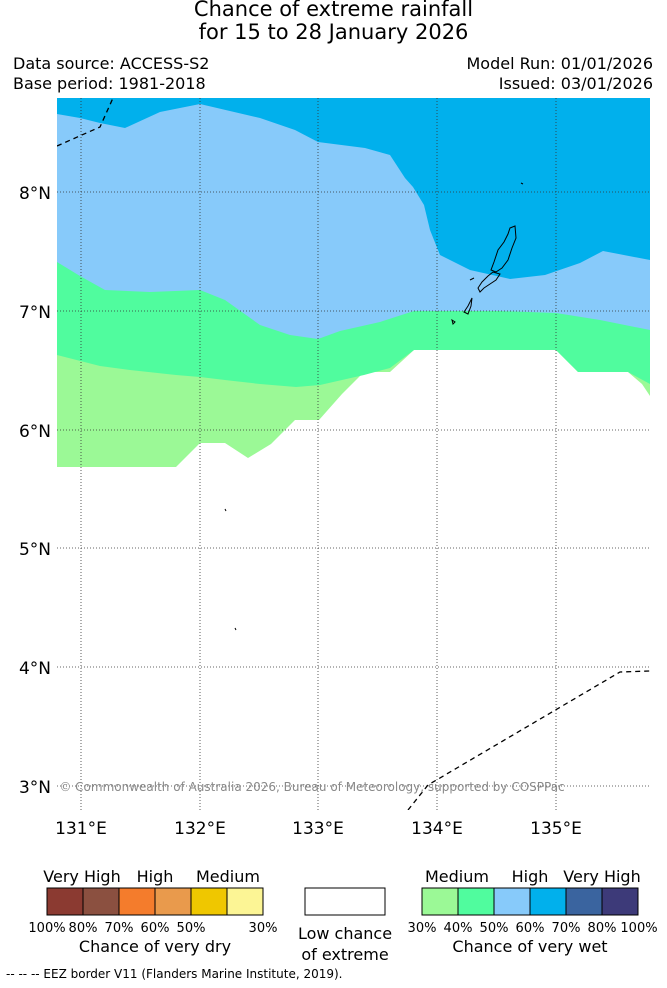 This screenshot has height=988, width=667. Describe the element at coordinates (344, 954) in the screenshot. I see `legend-low-caption: of extreme` at that location.